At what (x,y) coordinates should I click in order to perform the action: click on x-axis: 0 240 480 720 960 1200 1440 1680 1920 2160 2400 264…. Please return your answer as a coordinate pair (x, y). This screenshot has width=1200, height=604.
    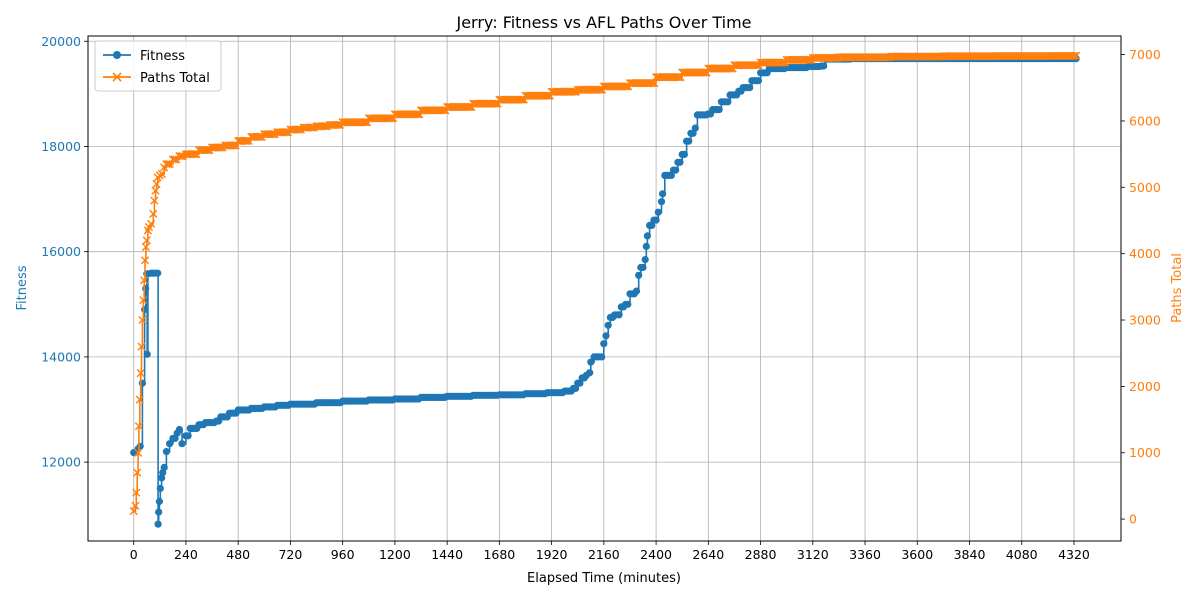
    Looking at the image, I should click on (610, 551).